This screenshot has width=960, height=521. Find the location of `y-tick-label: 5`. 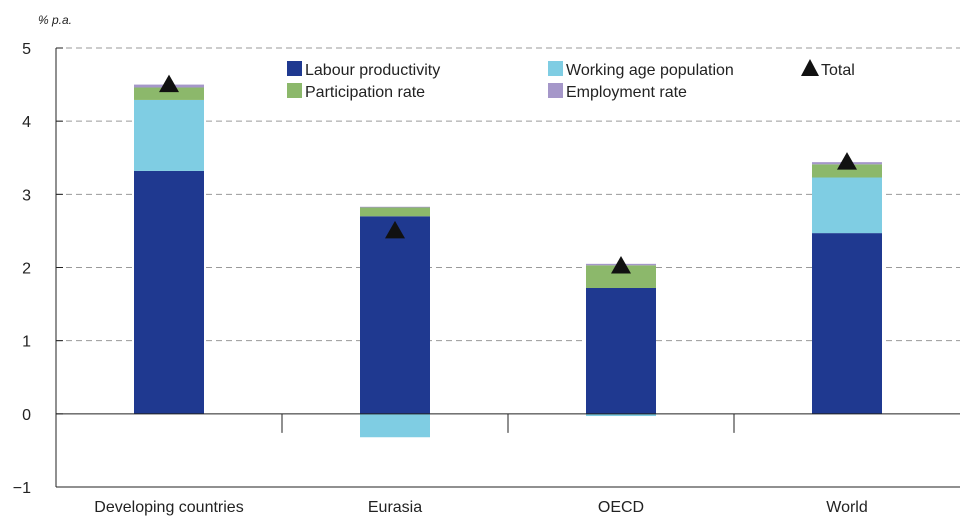

y-tick-label: 5 is located at coordinates (26, 49).